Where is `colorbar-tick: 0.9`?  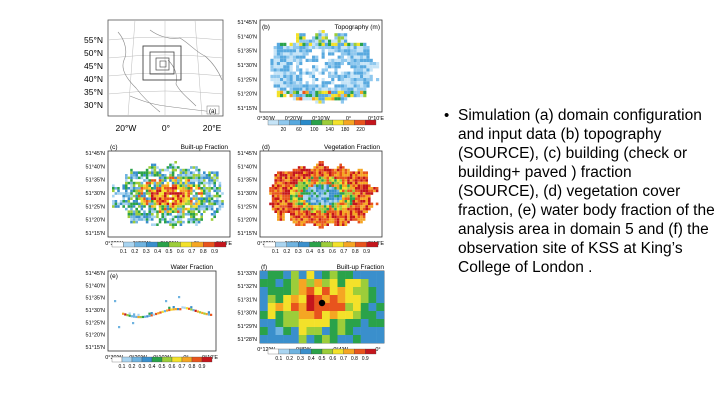
colorbar-tick: 0.9 is located at coordinates (214, 252).